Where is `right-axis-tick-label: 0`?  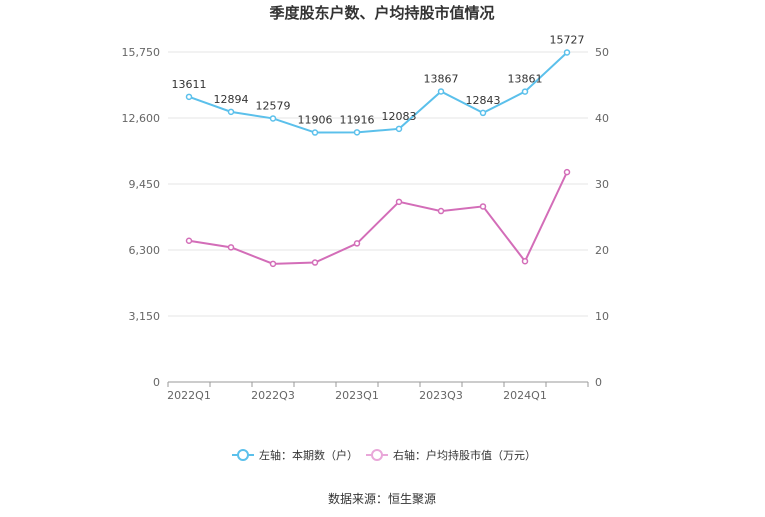 right-axis-tick-label: 0 is located at coordinates (598, 382).